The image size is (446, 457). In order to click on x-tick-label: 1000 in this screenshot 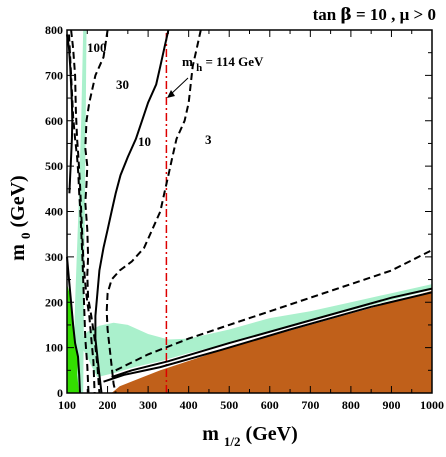, I will do `click(432, 405)`.